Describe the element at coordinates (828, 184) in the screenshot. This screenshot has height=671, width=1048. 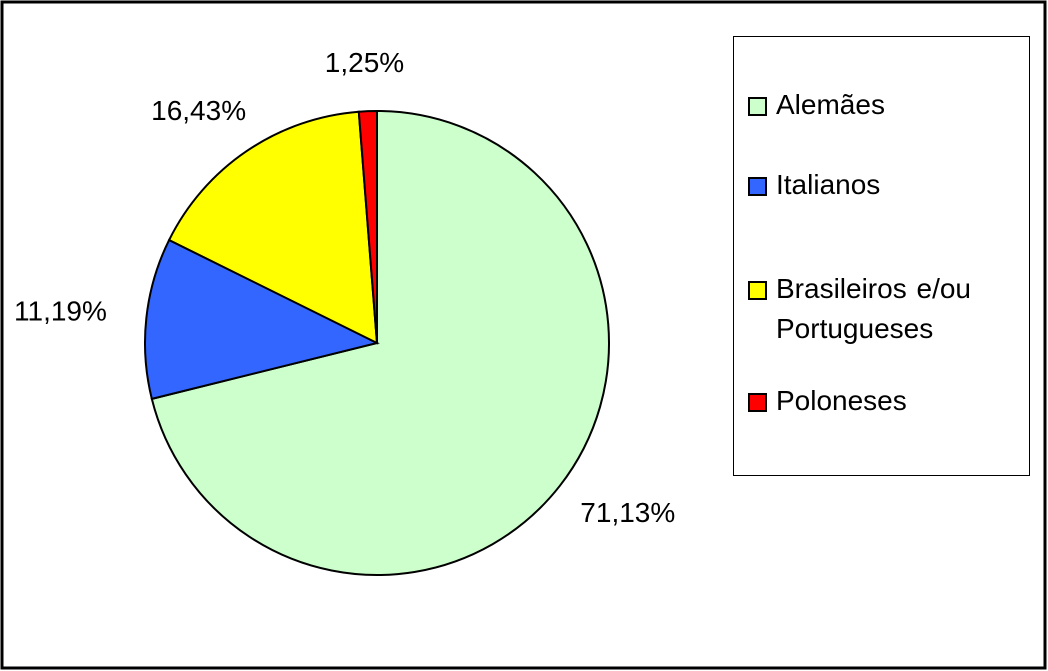
I see `legend-label: Italianos` at that location.